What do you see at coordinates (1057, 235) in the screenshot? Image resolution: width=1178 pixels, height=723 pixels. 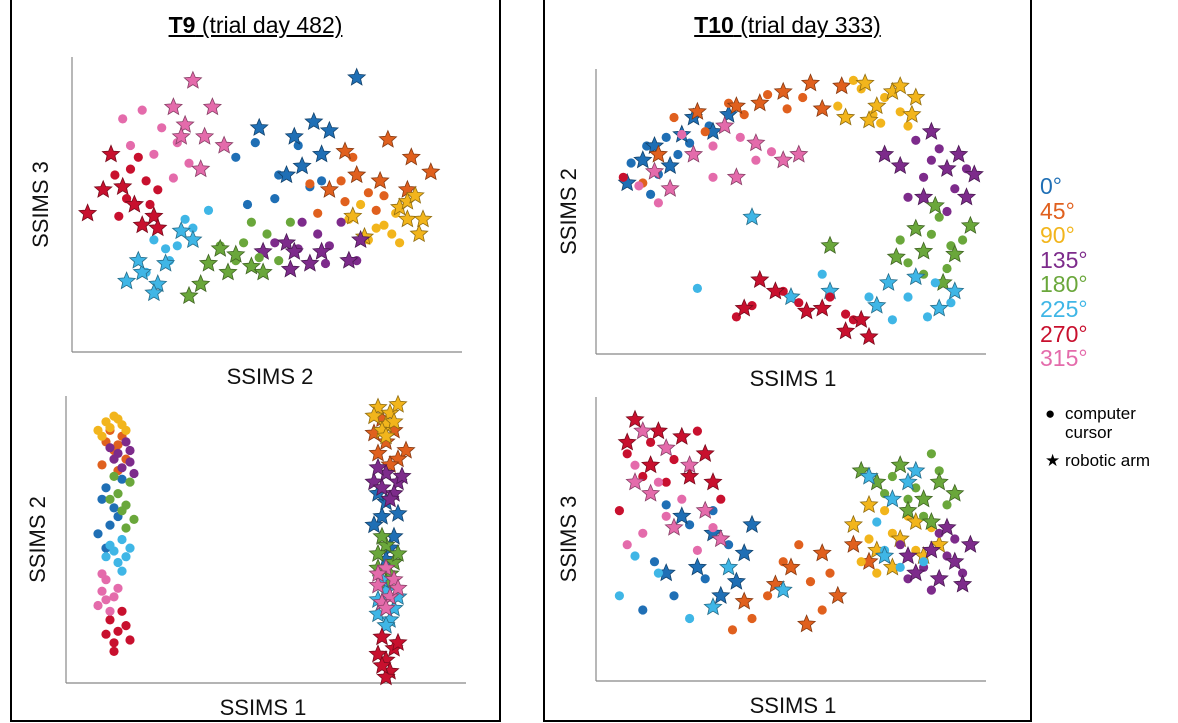 I see `legend-entry-90: 90°` at bounding box center [1057, 235].